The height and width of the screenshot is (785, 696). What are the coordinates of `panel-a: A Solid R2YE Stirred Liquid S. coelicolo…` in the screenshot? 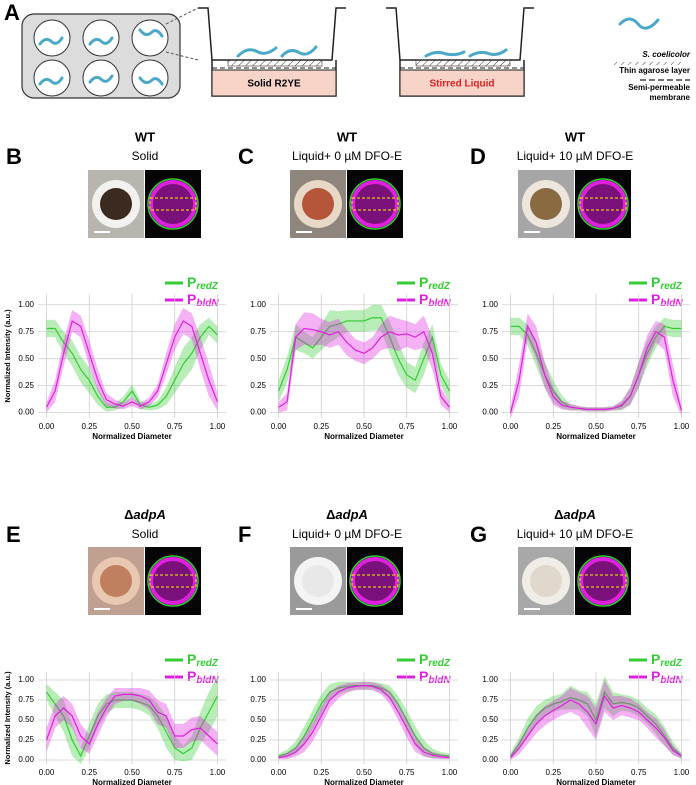 It's located at (347, 51).